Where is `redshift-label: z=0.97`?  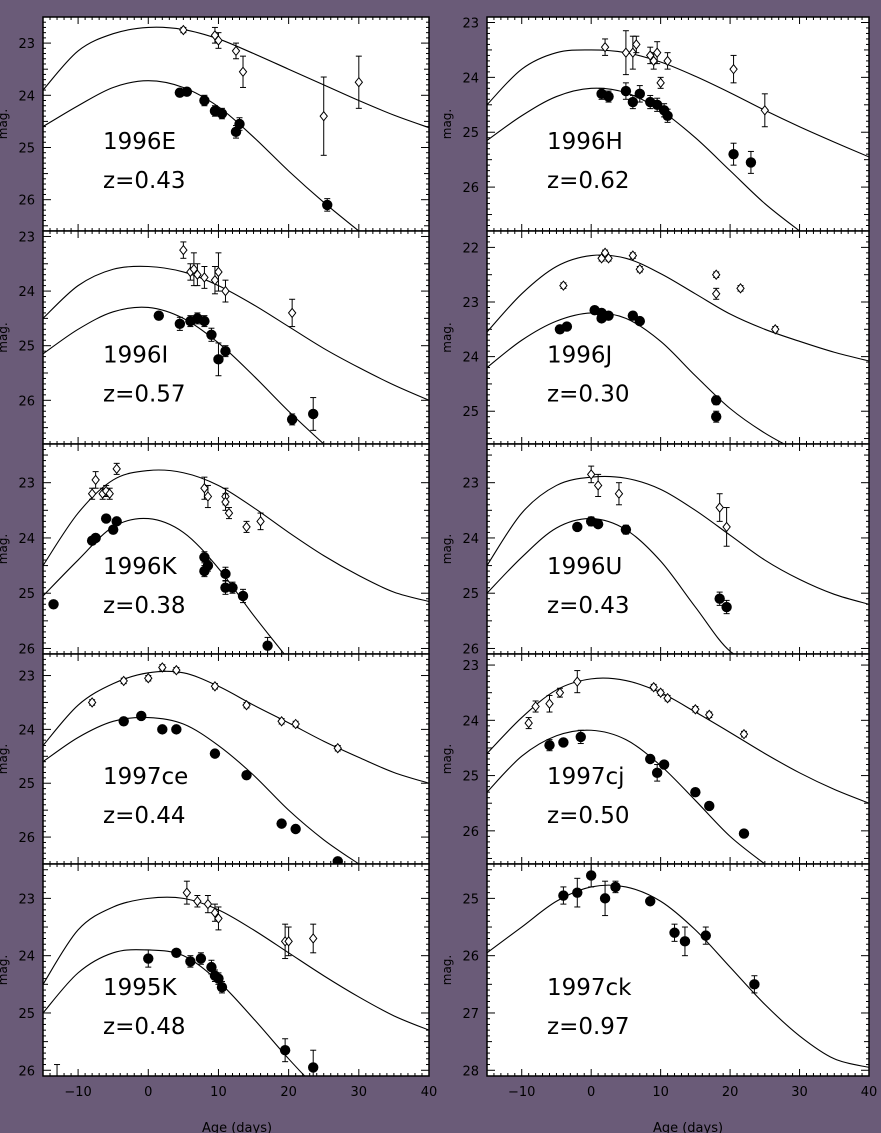 redshift-label: z=0.97 is located at coordinates (588, 1027).